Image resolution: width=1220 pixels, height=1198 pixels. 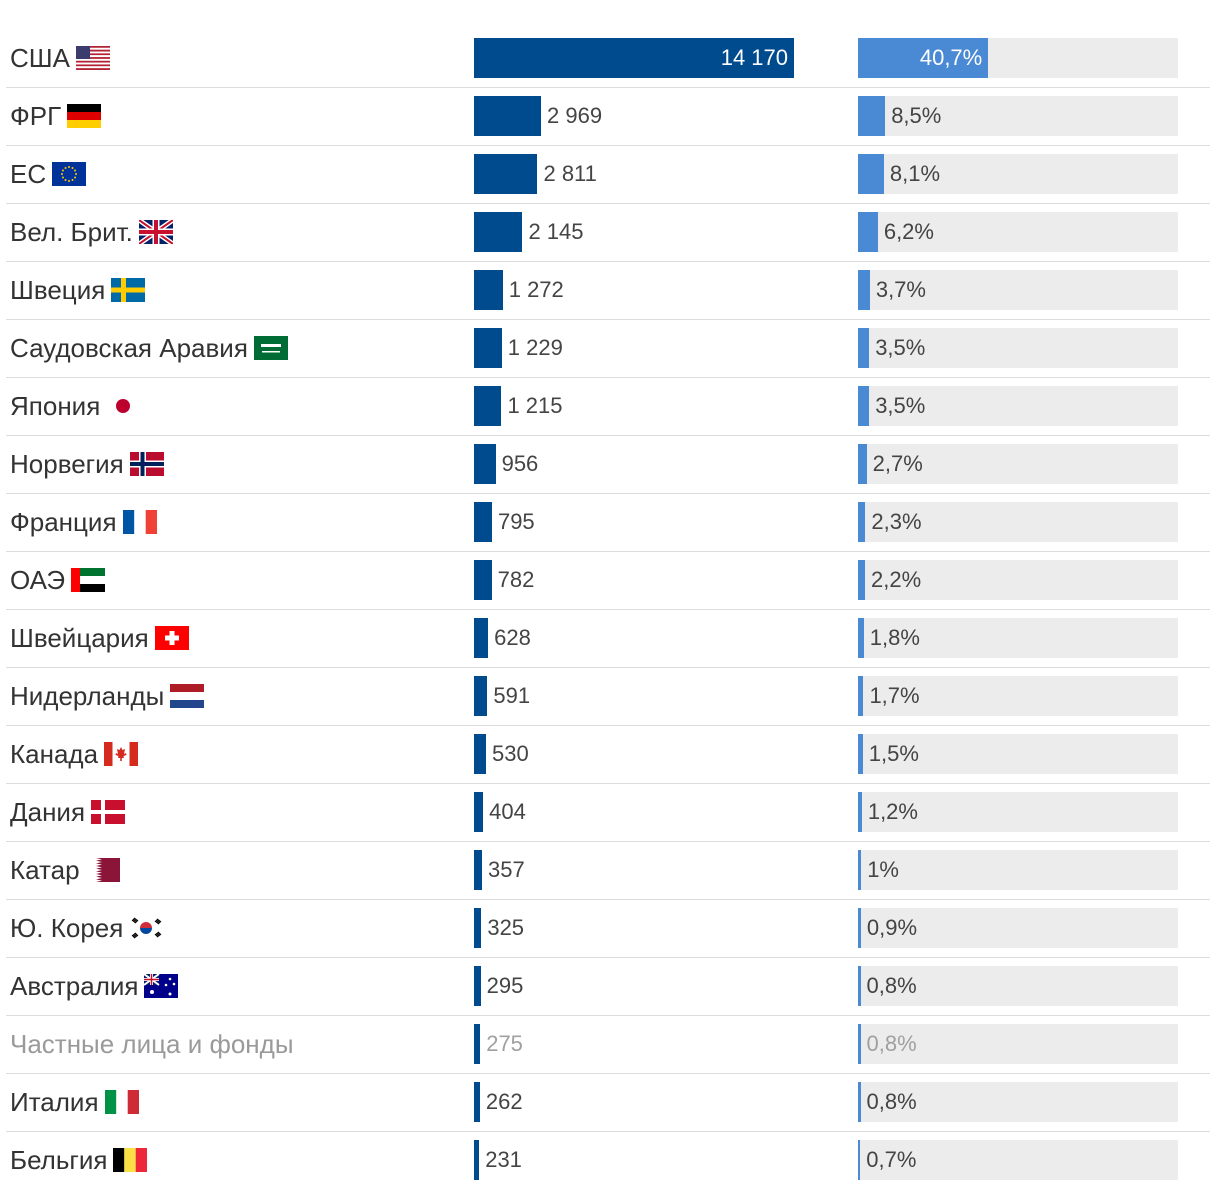 I want to click on us-flag-icon, so click(x=92, y=58).